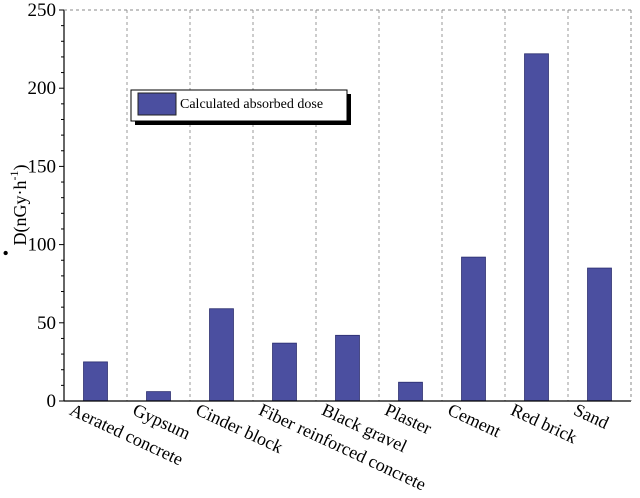 The width and height of the screenshot is (640, 498). What do you see at coordinates (46, 323) in the screenshot?
I see `y-tick-label: 50` at bounding box center [46, 323].